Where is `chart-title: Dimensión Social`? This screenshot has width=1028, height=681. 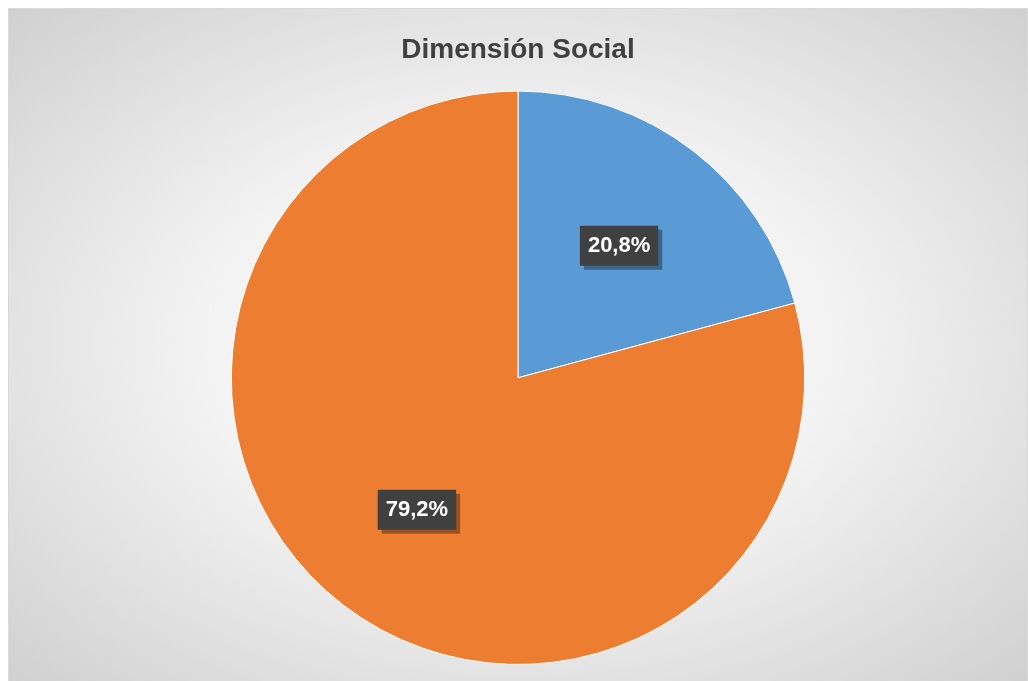 chart-title: Dimensión Social is located at coordinates (518, 48).